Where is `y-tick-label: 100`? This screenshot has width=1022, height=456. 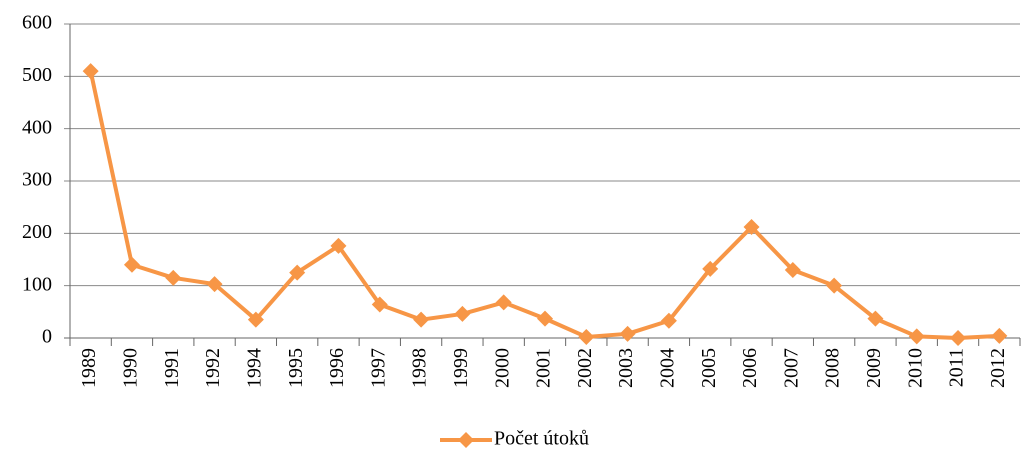
y-tick-label: 100 is located at coordinates (37, 284).